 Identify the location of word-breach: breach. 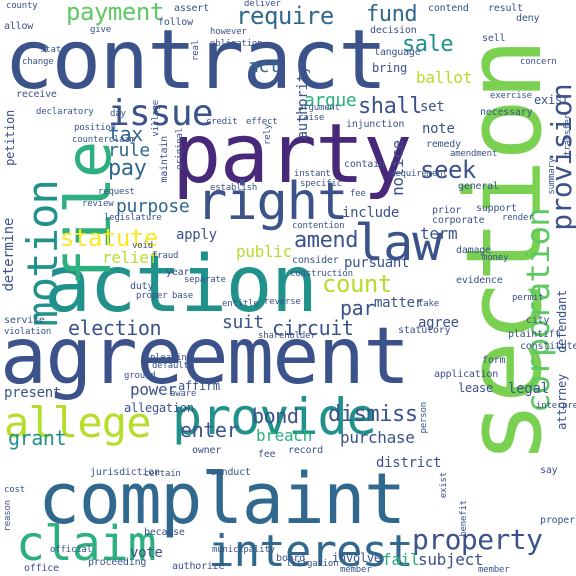
(284, 435).